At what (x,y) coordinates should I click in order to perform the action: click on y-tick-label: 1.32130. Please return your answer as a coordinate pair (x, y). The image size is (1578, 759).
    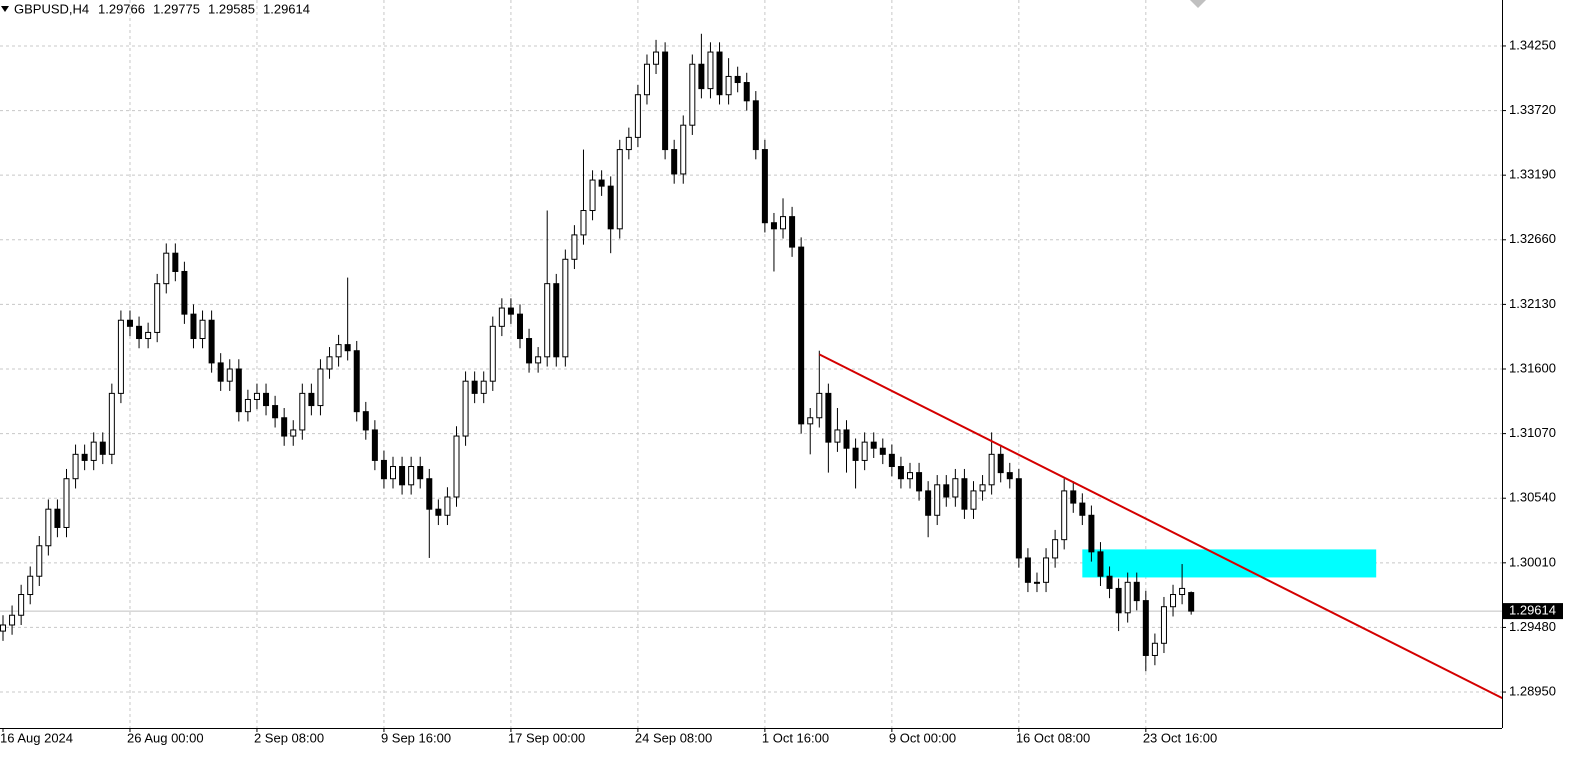
    Looking at the image, I should click on (1532, 303).